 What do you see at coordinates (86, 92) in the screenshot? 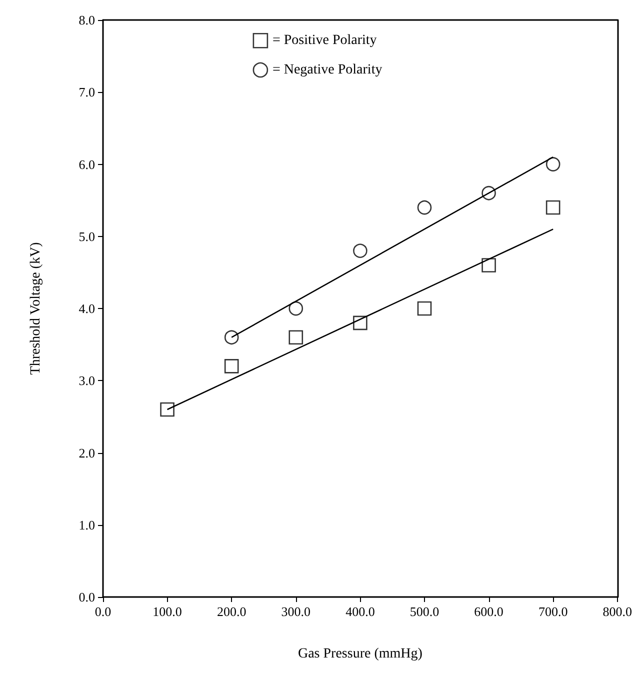
I see `y-tick-label: 7.0` at bounding box center [86, 92].